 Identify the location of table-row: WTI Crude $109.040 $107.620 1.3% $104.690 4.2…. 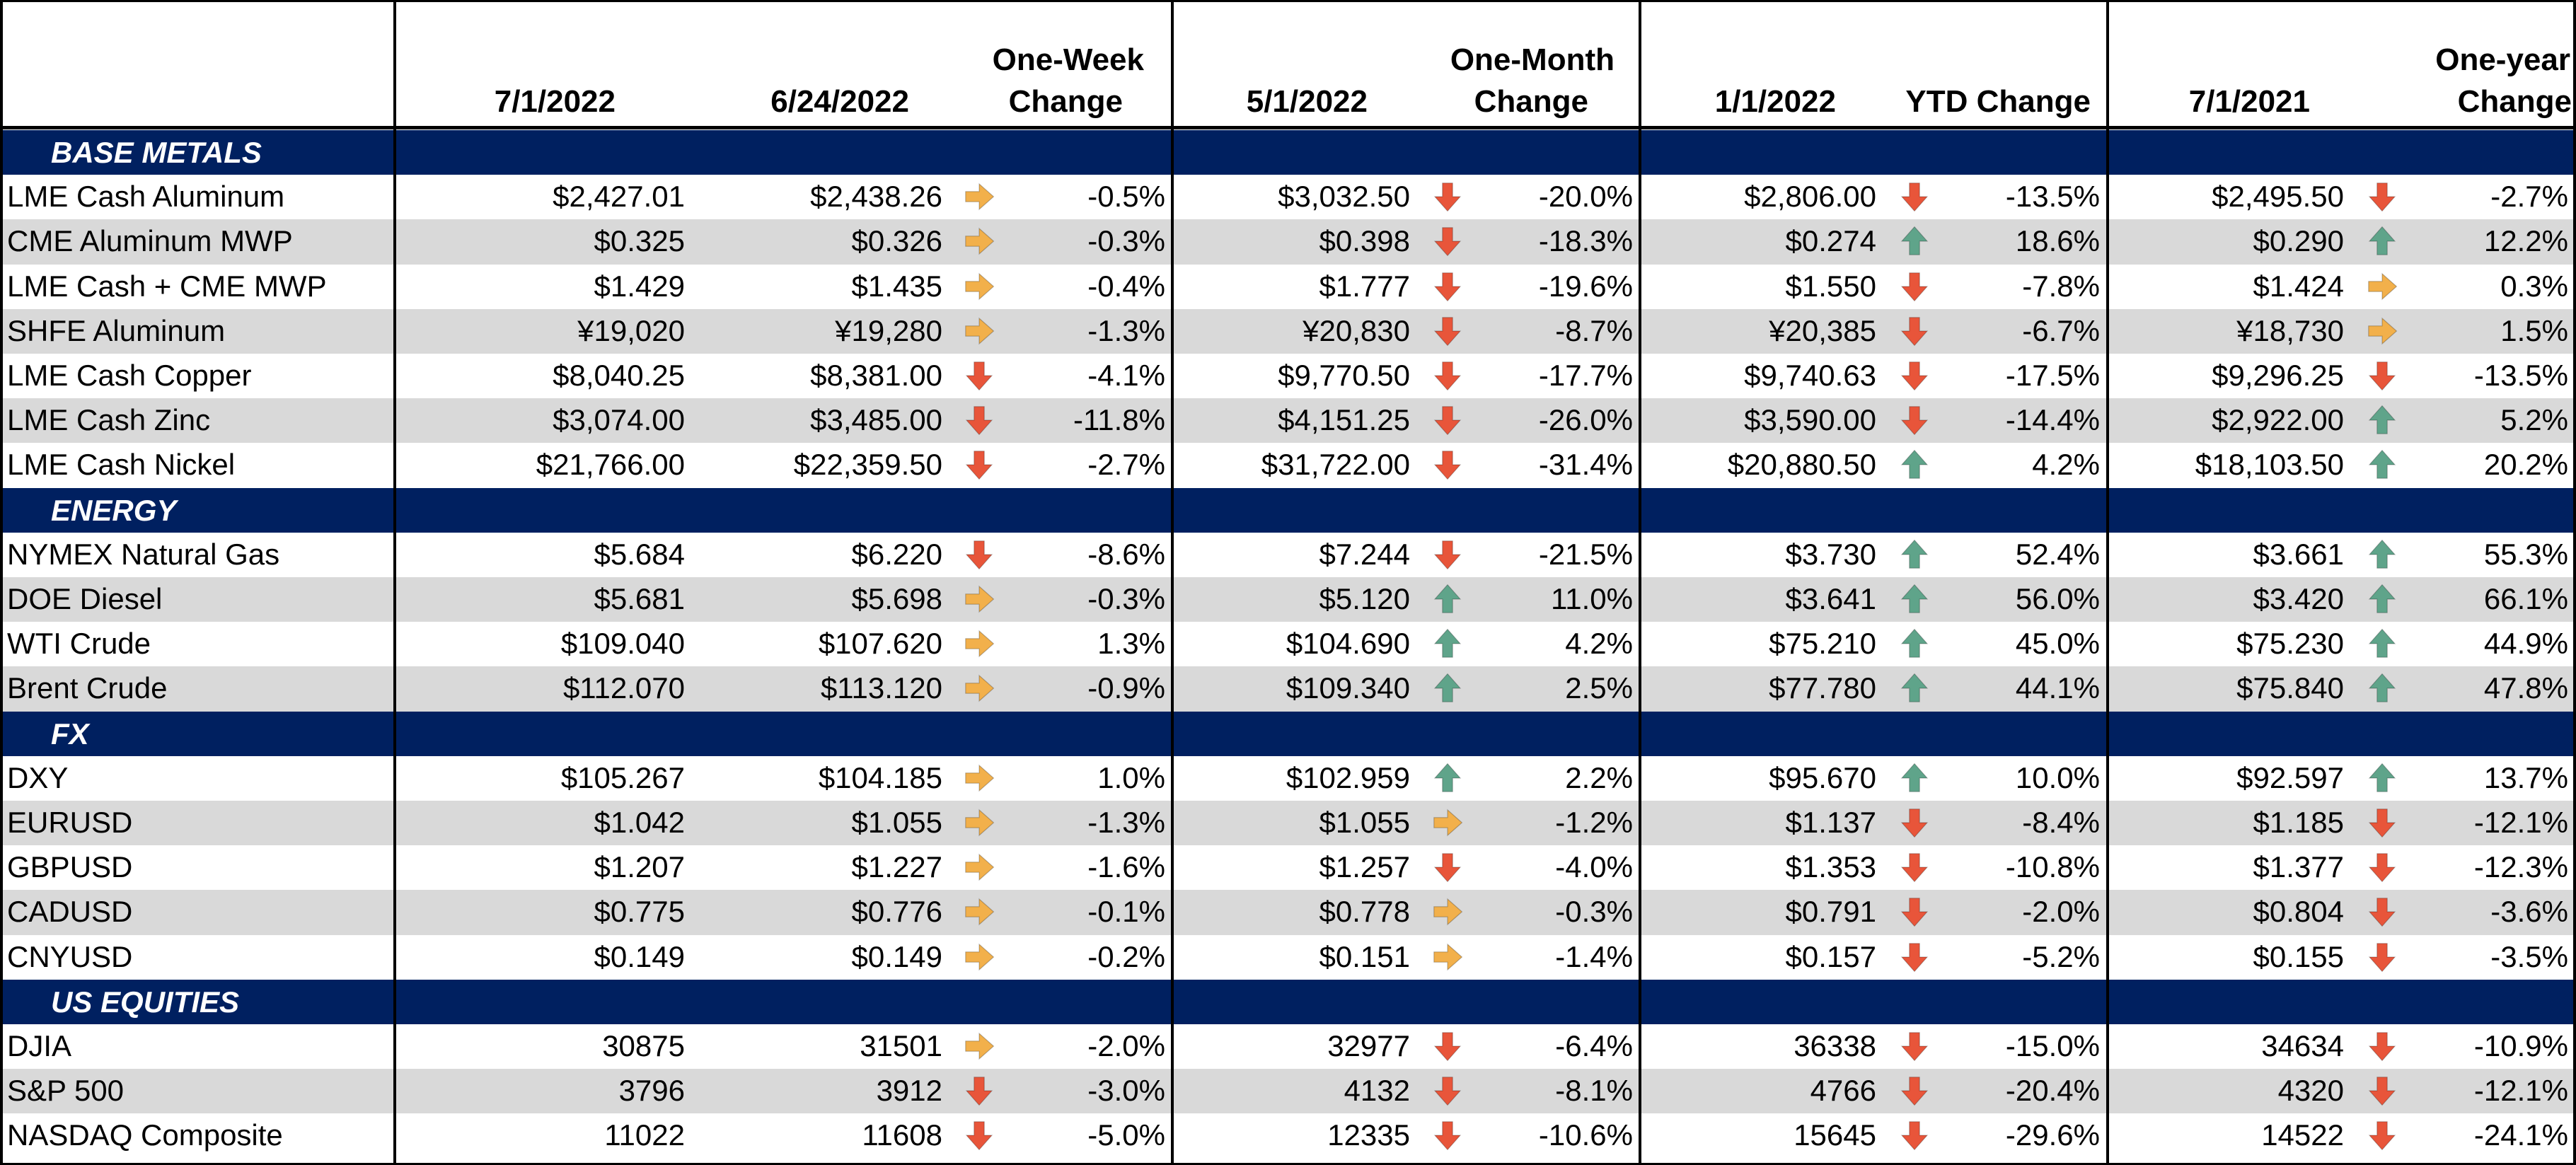
(1288, 644).